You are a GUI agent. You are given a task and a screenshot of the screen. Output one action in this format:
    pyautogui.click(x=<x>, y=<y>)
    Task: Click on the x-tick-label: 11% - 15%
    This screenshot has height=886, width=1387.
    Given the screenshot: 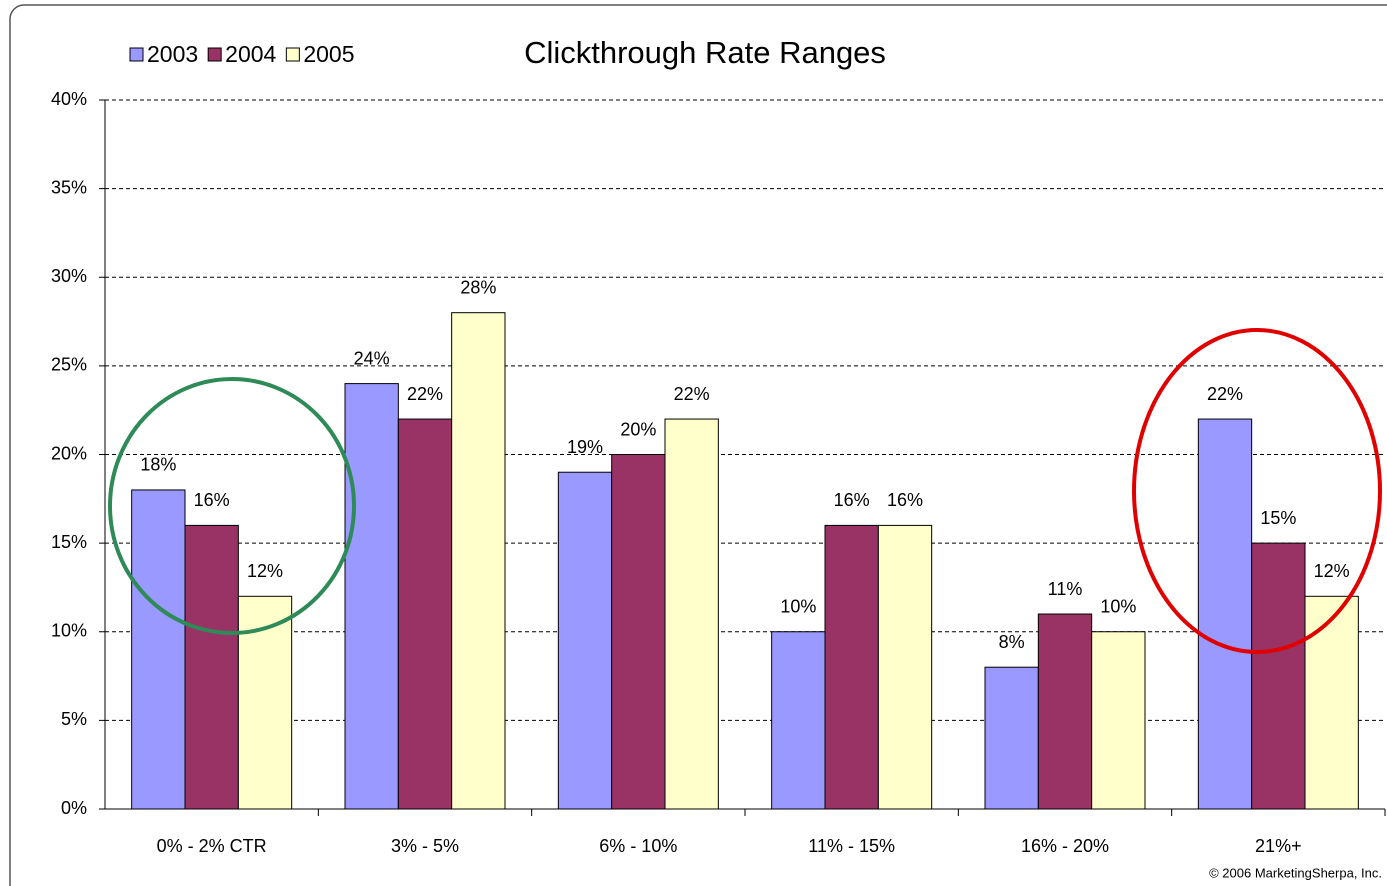 What is the action you would take?
    pyautogui.click(x=851, y=846)
    